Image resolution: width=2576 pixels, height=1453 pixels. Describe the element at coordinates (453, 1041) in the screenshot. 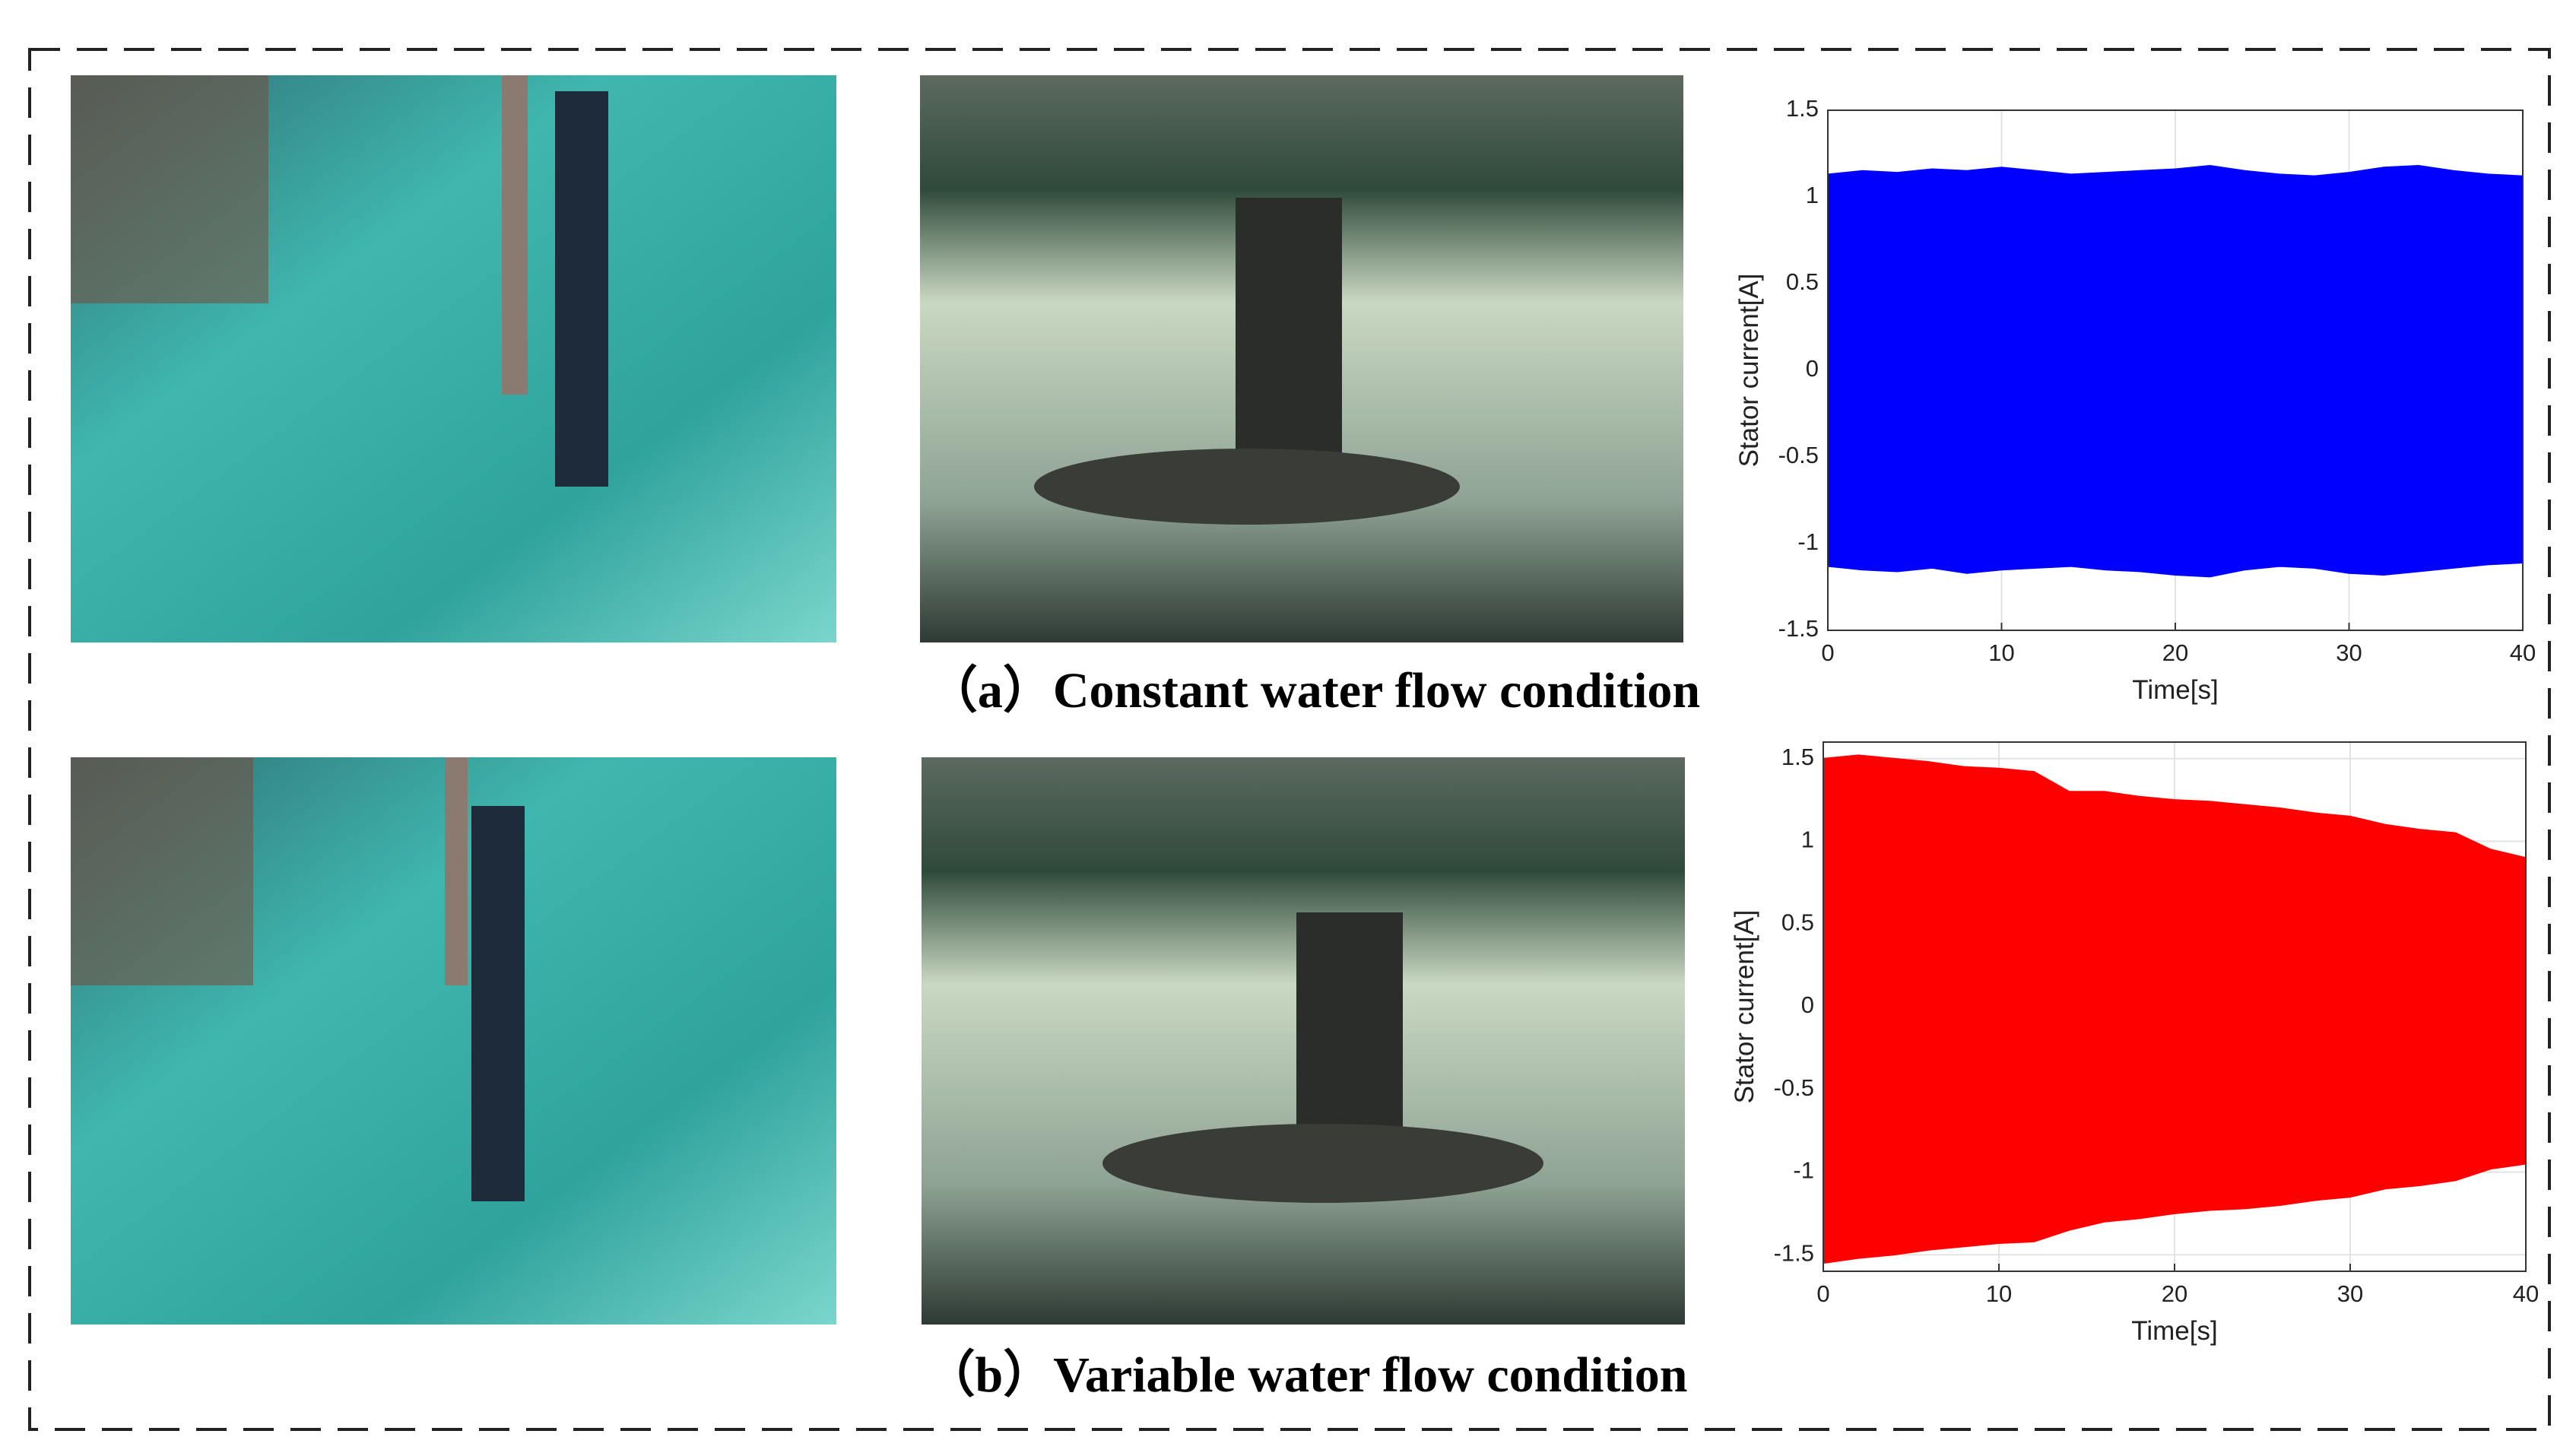

I see `photo-flume-b` at that location.